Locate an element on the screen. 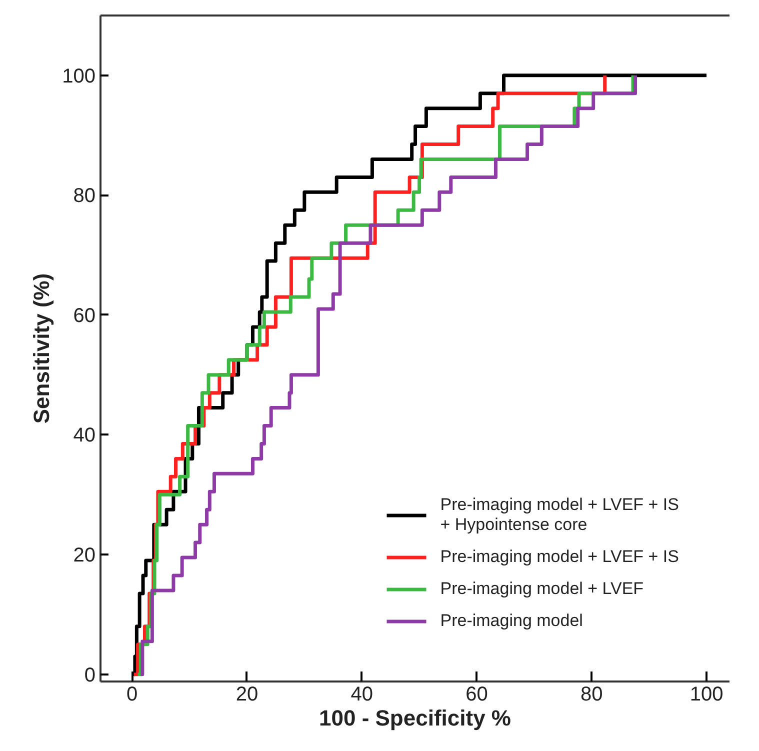 Image resolution: width=759 pixels, height=751 pixels. x-tick-label: 60 is located at coordinates (477, 695).